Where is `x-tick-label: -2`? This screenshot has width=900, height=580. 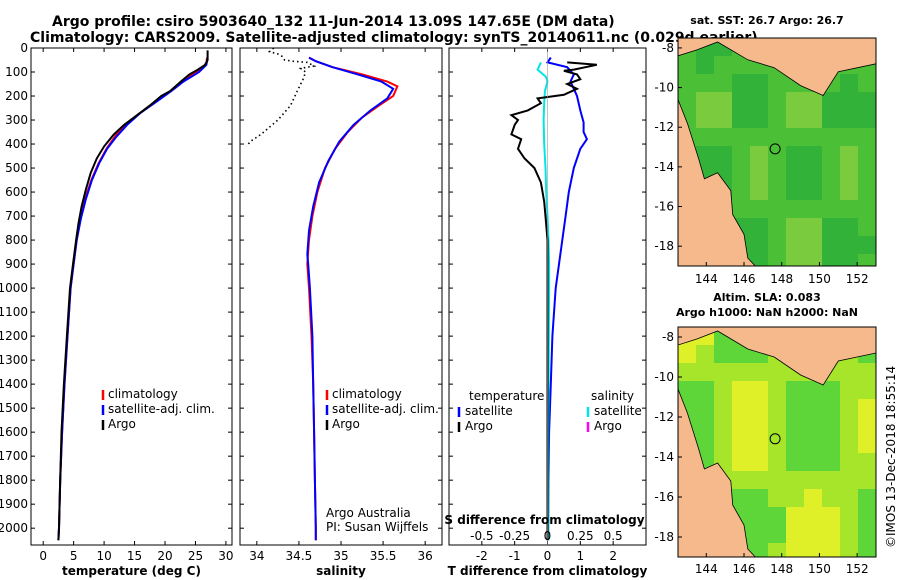
x-tick-label: -2 is located at coordinates (482, 556).